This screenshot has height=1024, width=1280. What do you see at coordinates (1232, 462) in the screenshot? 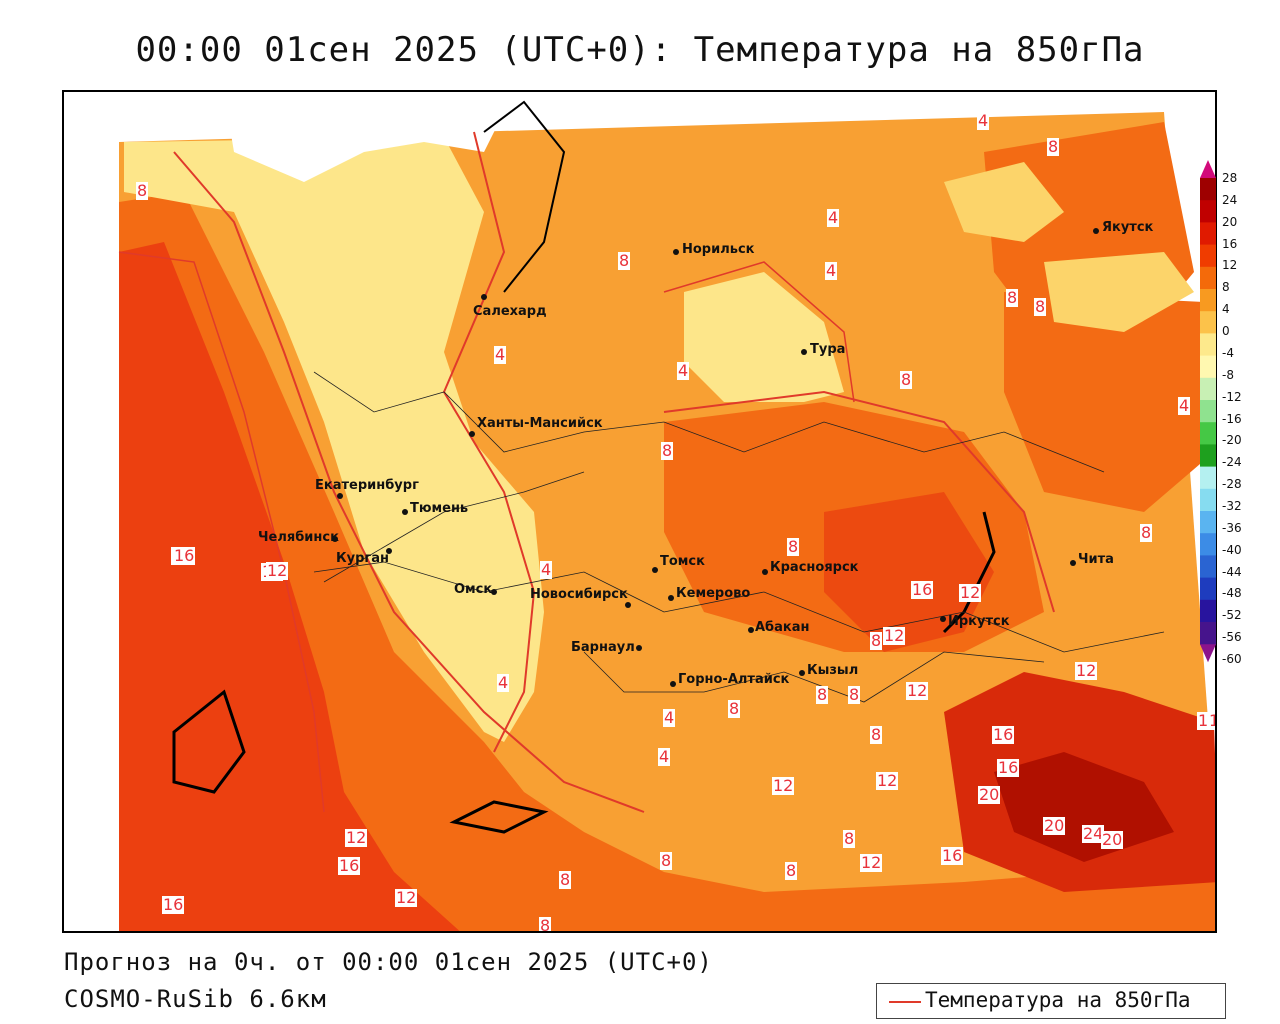
I see `colorbar-tick-label: -24` at bounding box center [1232, 462].